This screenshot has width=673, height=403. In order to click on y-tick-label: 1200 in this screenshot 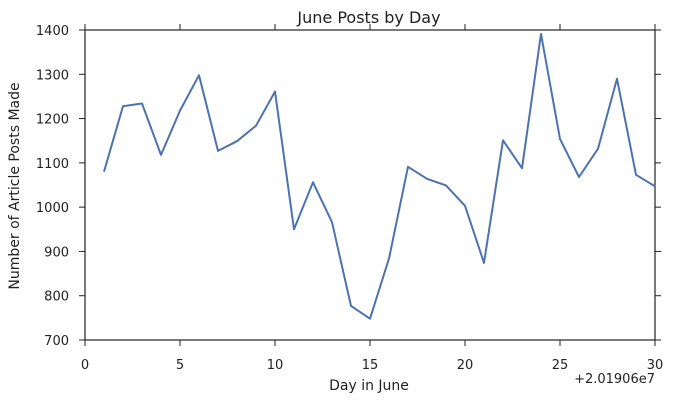, I will do `click(52, 120)`.